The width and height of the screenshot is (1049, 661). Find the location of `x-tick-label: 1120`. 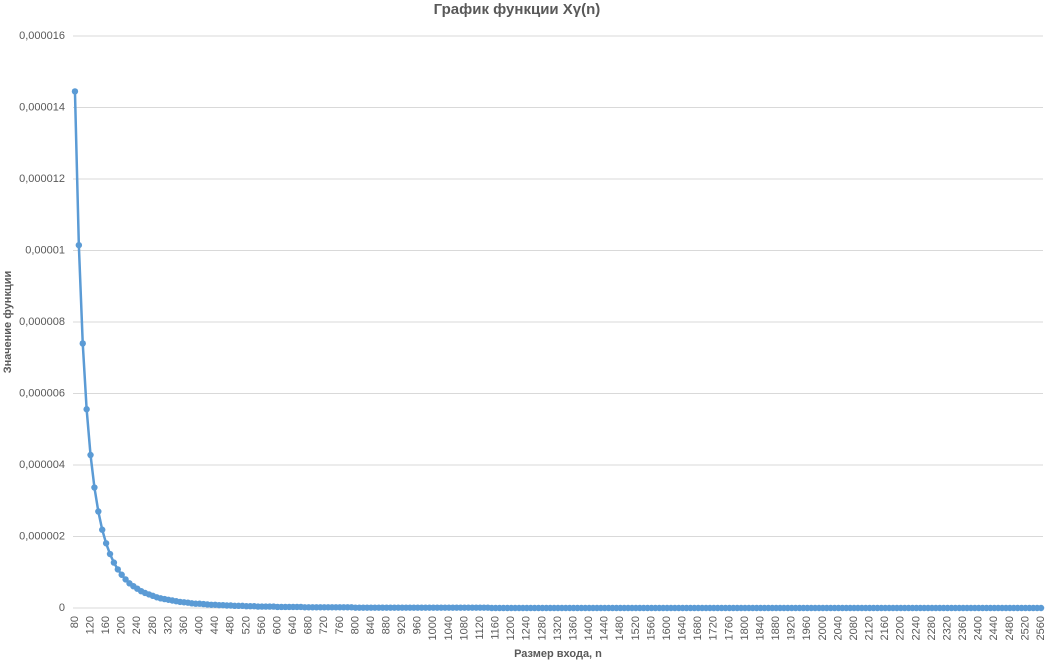

x-tick-label: 1120 is located at coordinates (480, 628).